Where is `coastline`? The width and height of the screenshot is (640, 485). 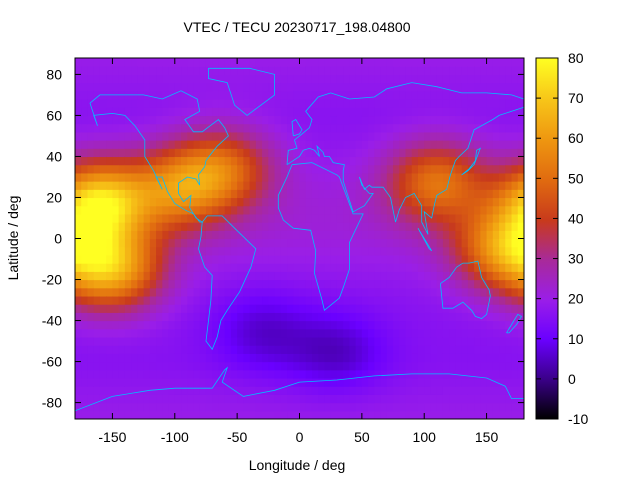 coastline is located at coordinates (320, 237).